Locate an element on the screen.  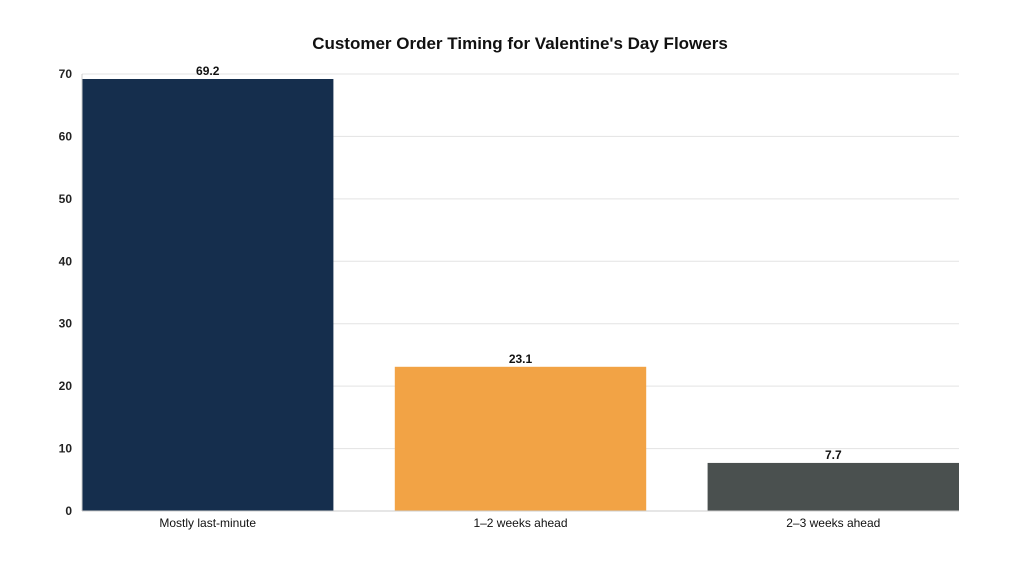
x-tick-label: 2–3 weeks ahead is located at coordinates (833, 523).